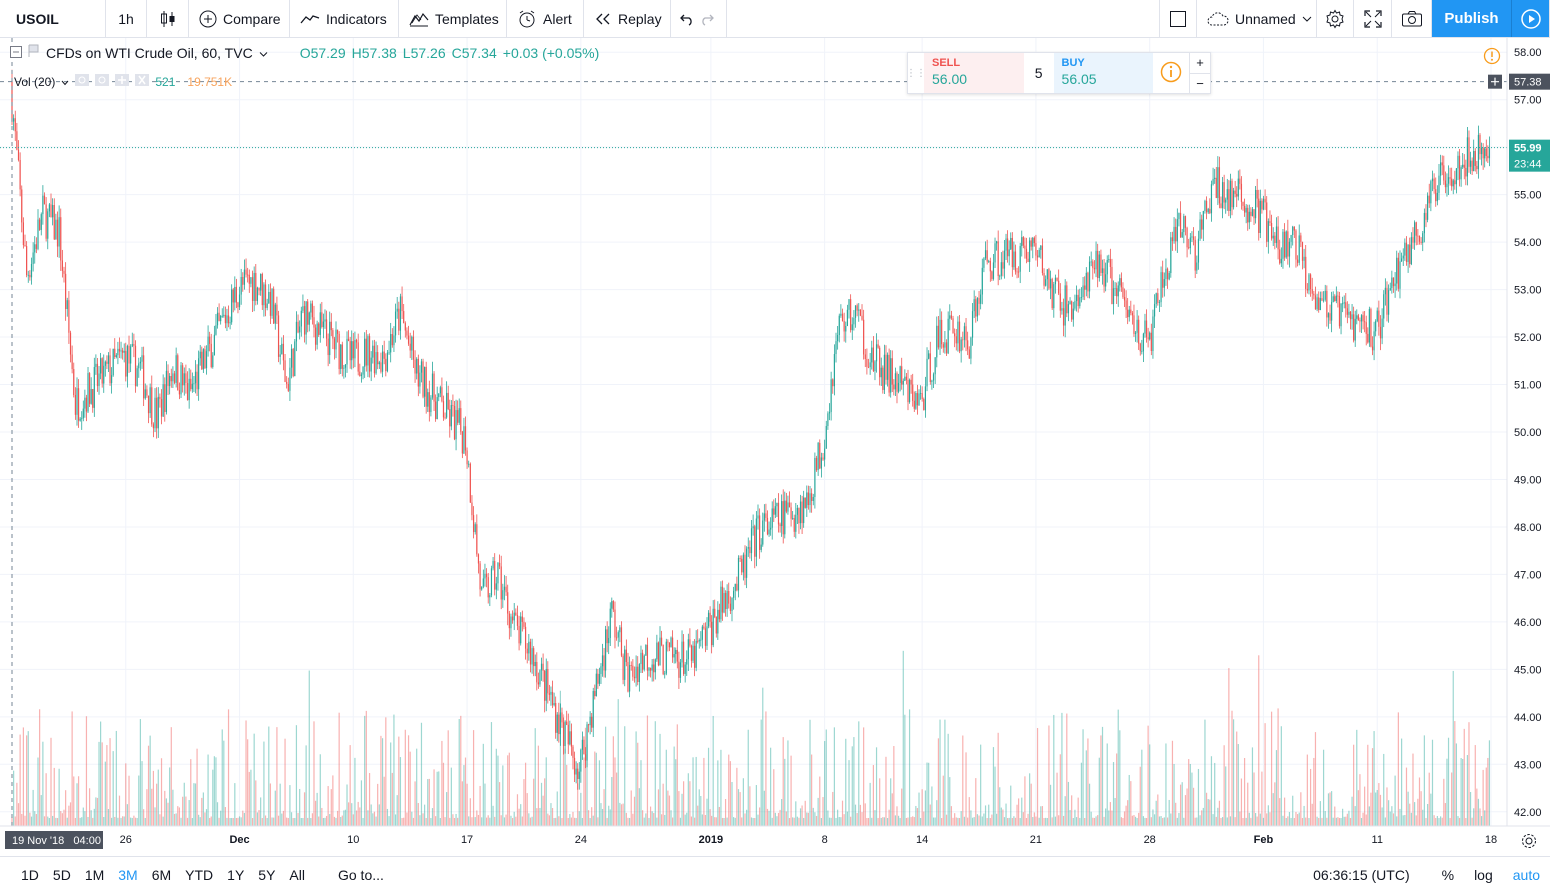 This screenshot has width=1550, height=896. Describe the element at coordinates (142, 81) in the screenshot. I see `close-icon` at that location.